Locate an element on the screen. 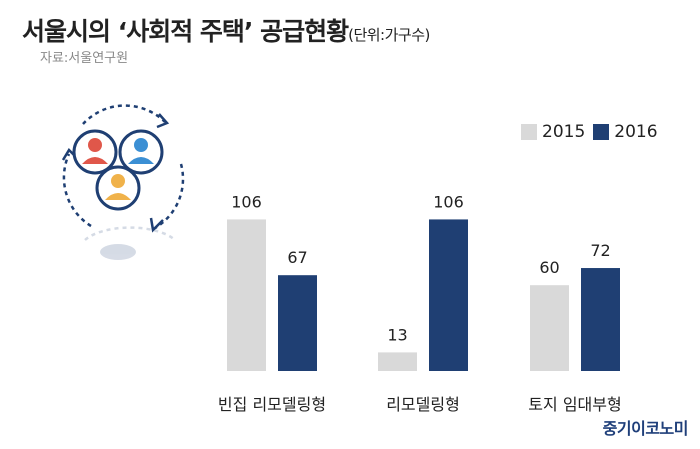 This screenshot has width=700, height=449. chart-title-block: 서울시의 ‘사회적 주택’ 공급현황(단위:가구수) is located at coordinates (226, 30).